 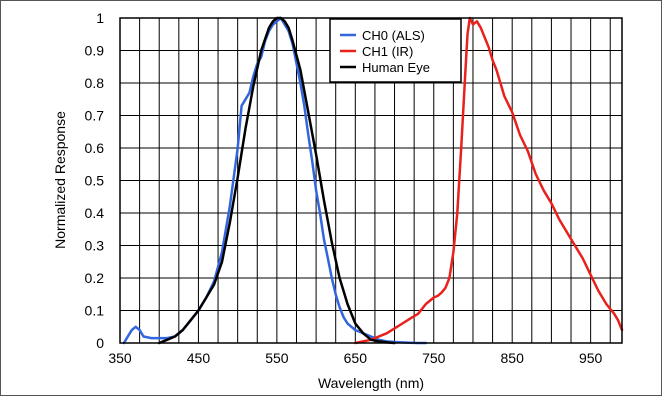 I want to click on y-tick-labels: 0 0.1 0.2 0.3 0.4 0.5 0.6 0.7 0.8 0.9 1, so click(x=95, y=180).